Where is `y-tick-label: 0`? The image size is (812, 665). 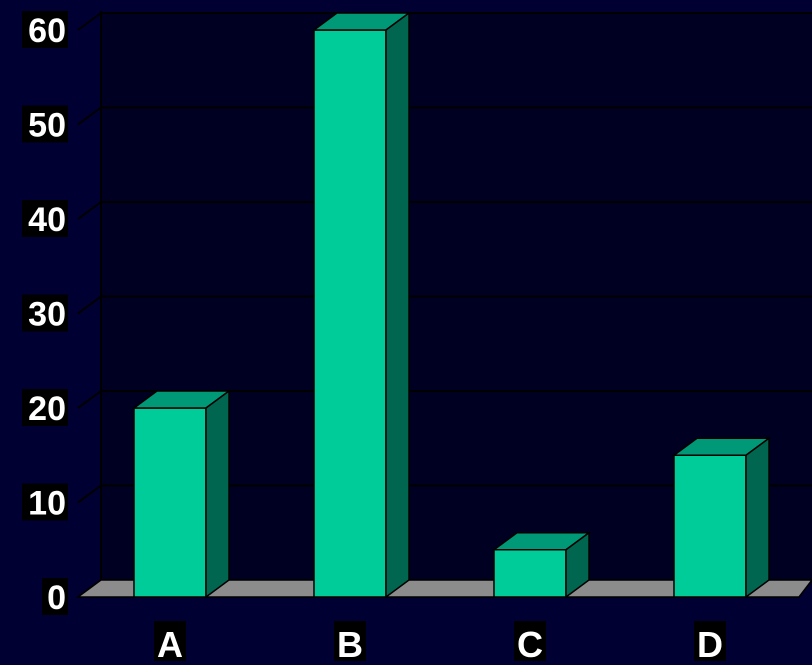 y-tick-label: 0 is located at coordinates (55, 597).